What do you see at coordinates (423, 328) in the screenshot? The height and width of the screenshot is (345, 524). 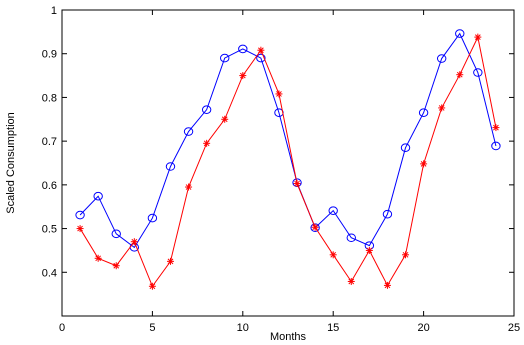 I see `x-tick-label: 20` at bounding box center [423, 328].